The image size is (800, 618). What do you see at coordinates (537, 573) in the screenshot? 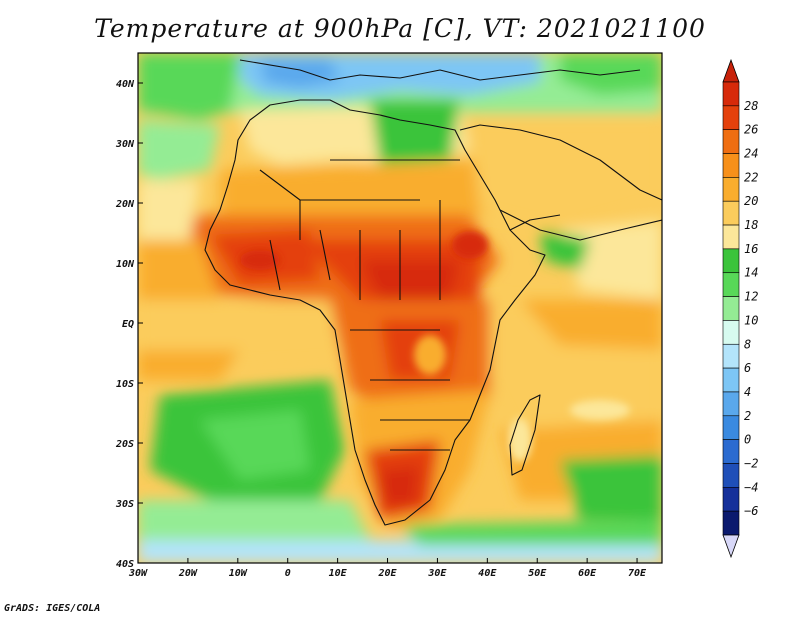
I see `lon-tick-label: 50E` at bounding box center [537, 573].